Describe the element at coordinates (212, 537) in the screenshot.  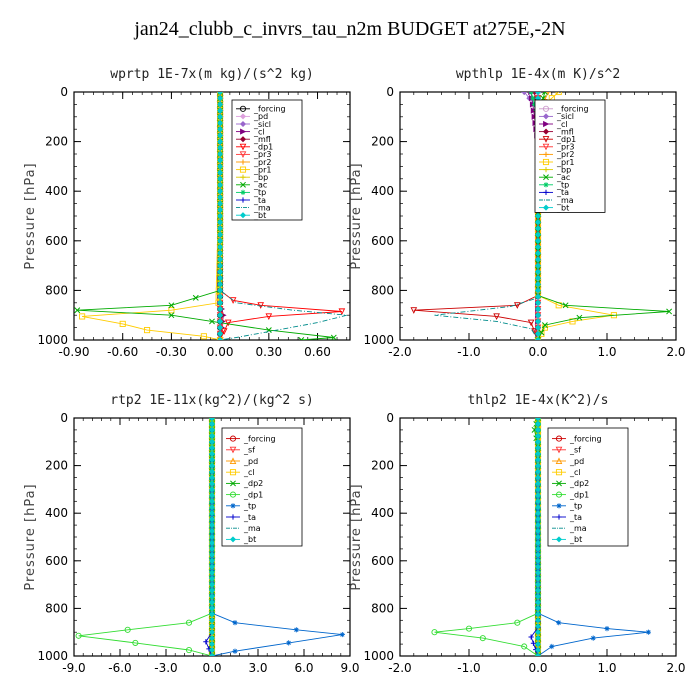
I see `series-bt` at that location.